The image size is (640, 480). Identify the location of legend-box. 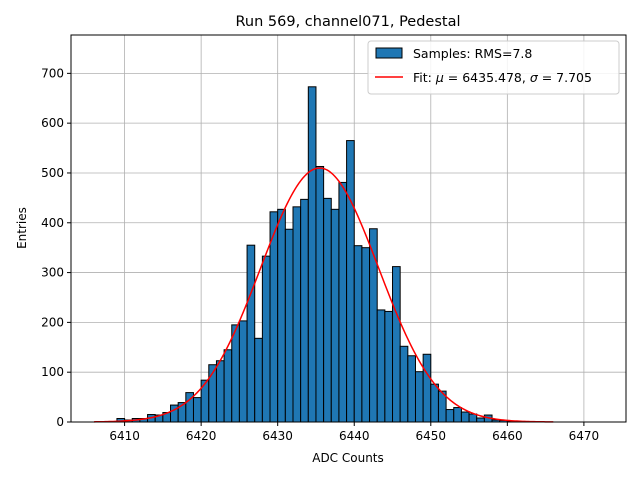
(493, 67).